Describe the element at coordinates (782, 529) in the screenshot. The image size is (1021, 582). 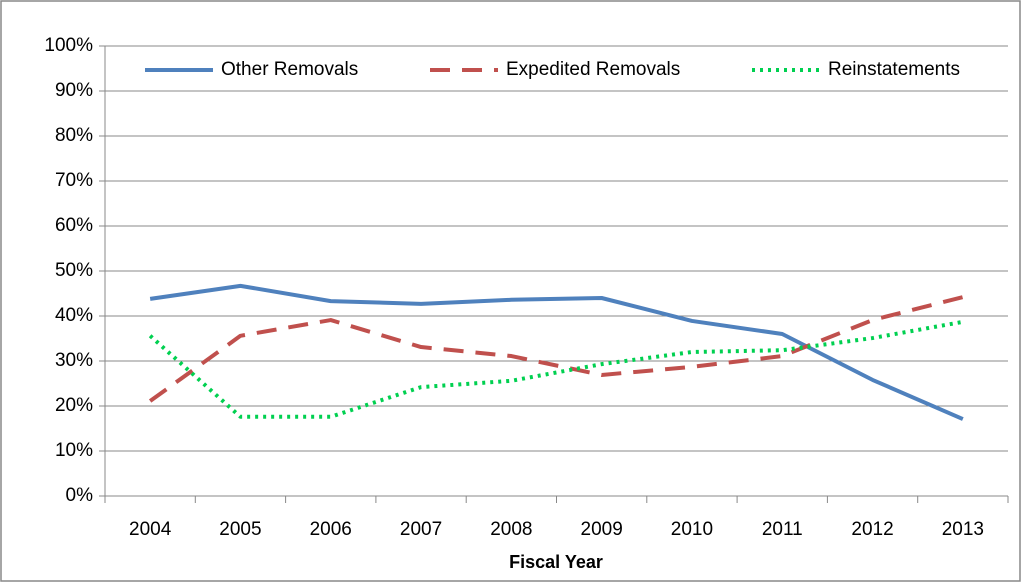
I see `x-tick-label: 2011` at that location.